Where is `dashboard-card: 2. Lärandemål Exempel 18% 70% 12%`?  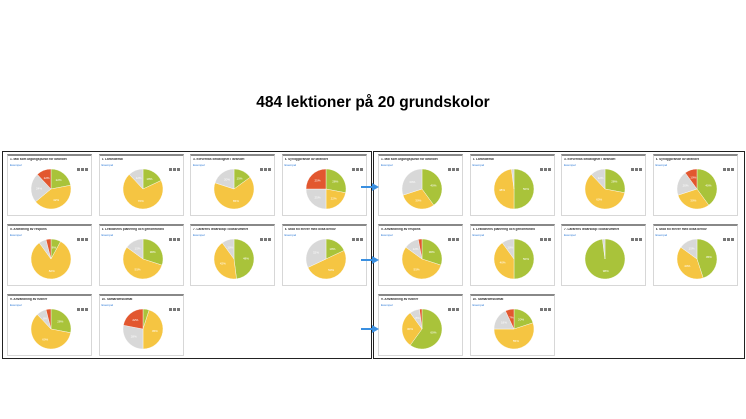 dashboard-card: 2. Lärandemål Exempel 18% 70% 12% is located at coordinates (141, 185).